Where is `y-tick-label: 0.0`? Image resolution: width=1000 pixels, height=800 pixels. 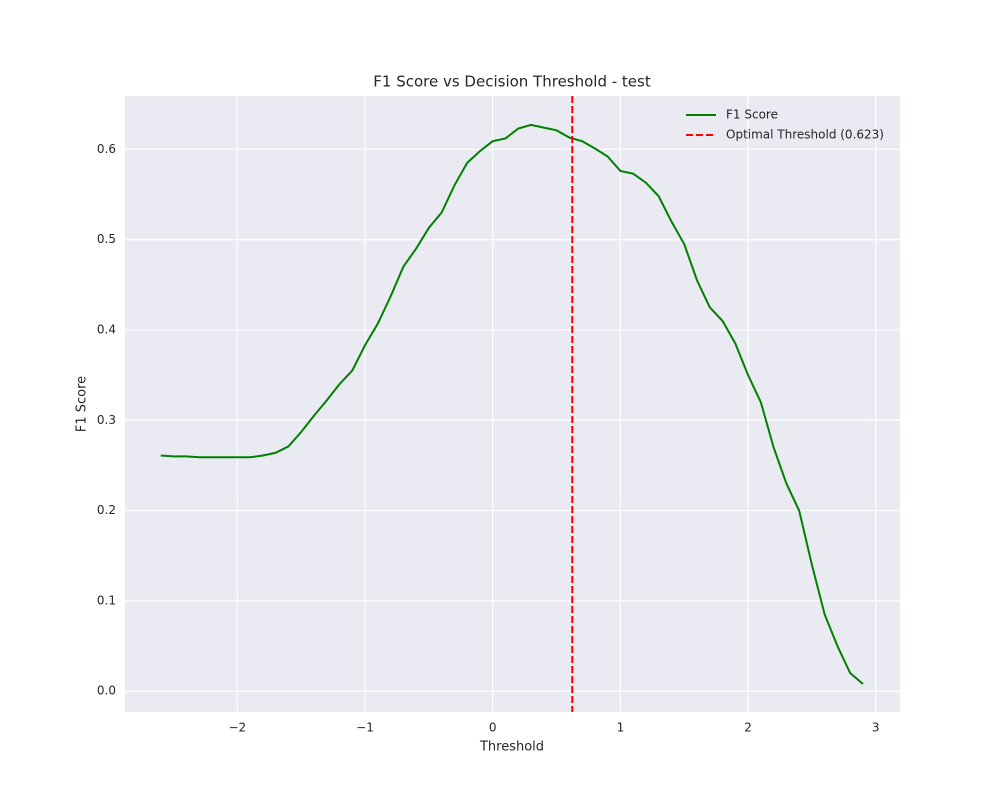
y-tick-label: 0.0 is located at coordinates (106, 691).